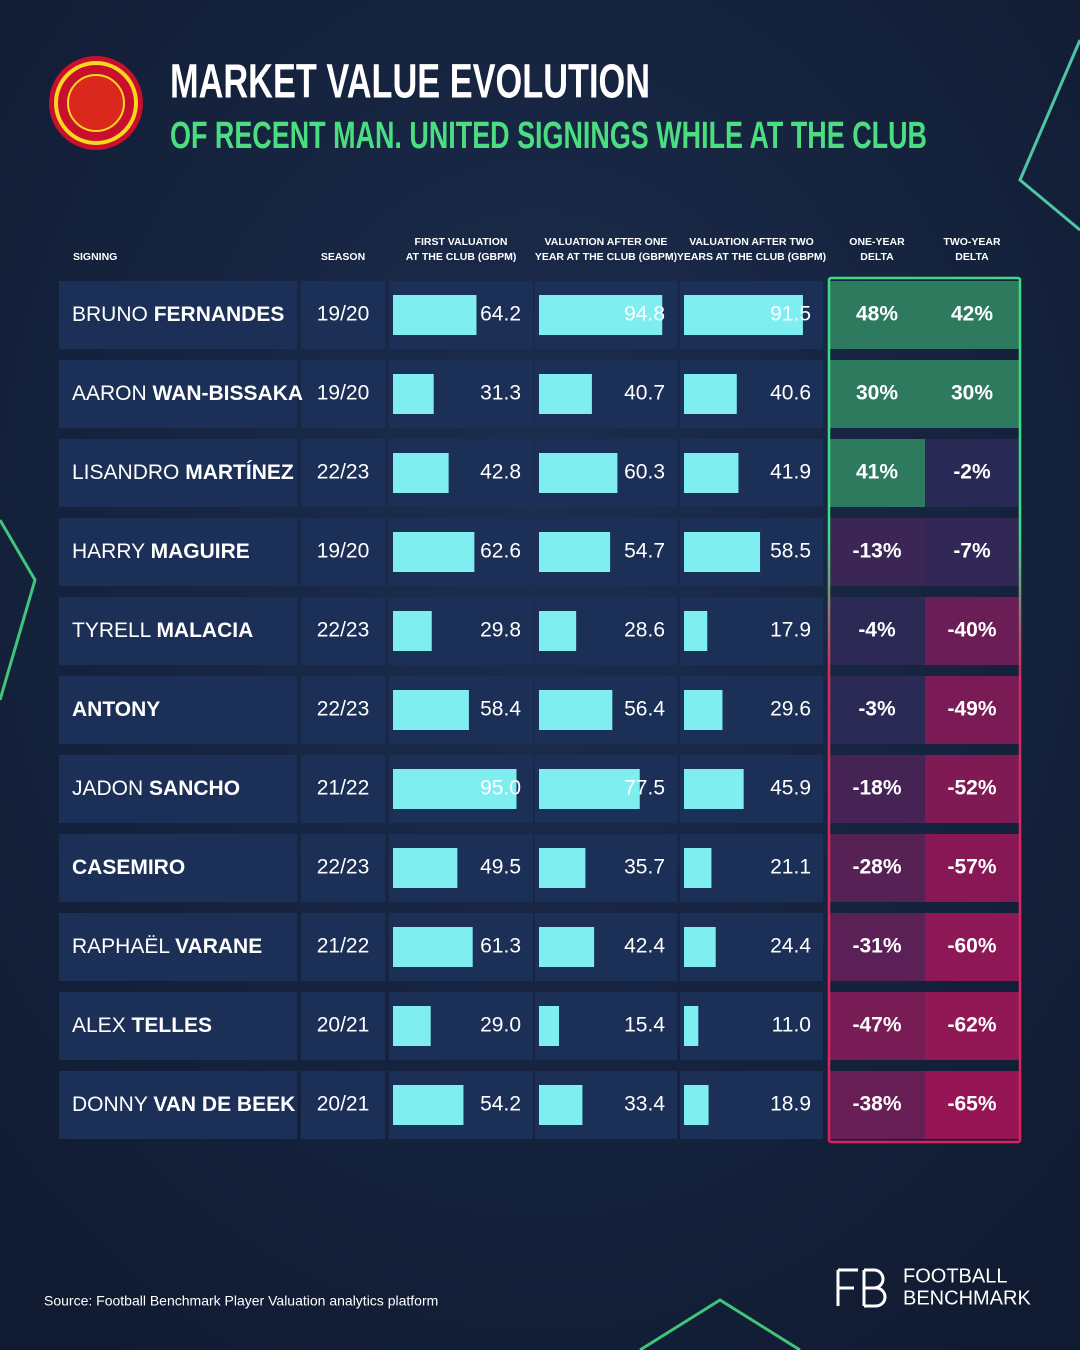  I want to click on value-label: 35.7, so click(644, 867).